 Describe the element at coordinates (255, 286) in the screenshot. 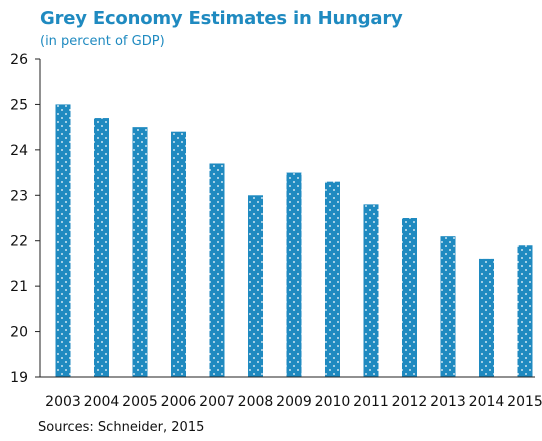

I see `bar-2008` at that location.